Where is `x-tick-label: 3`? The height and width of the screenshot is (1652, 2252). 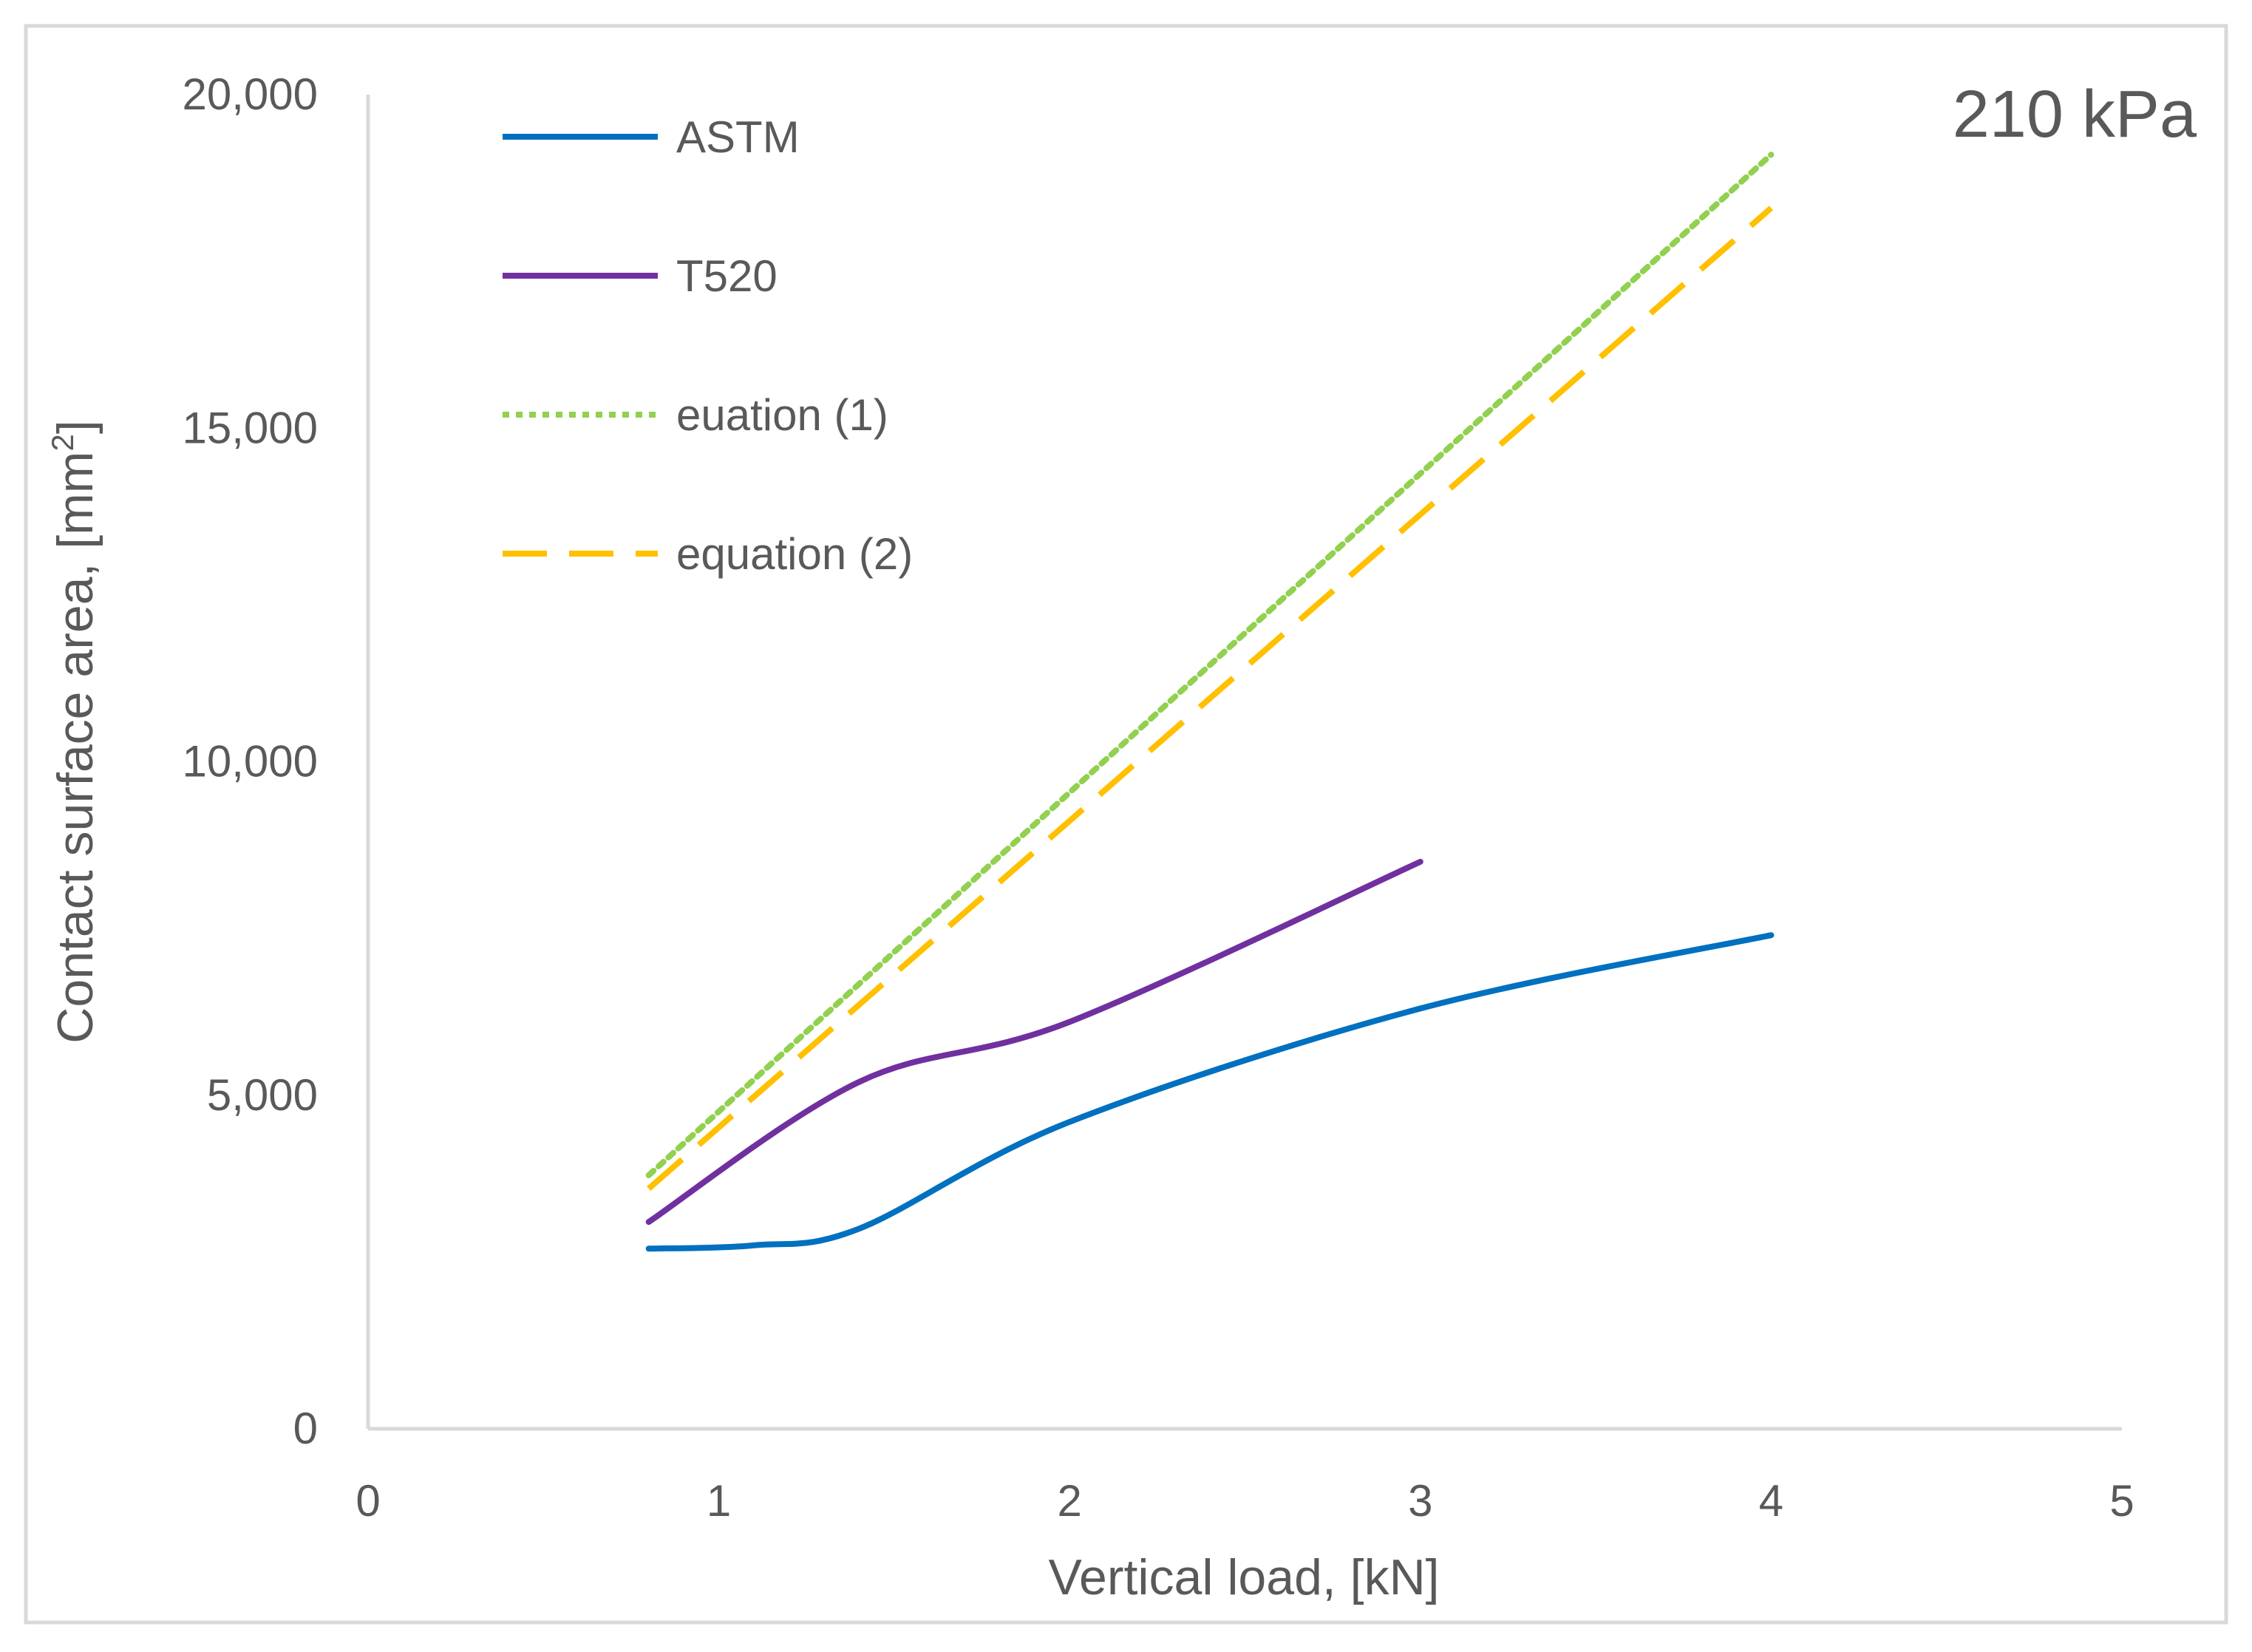 x-tick-label: 3 is located at coordinates (1420, 1501).